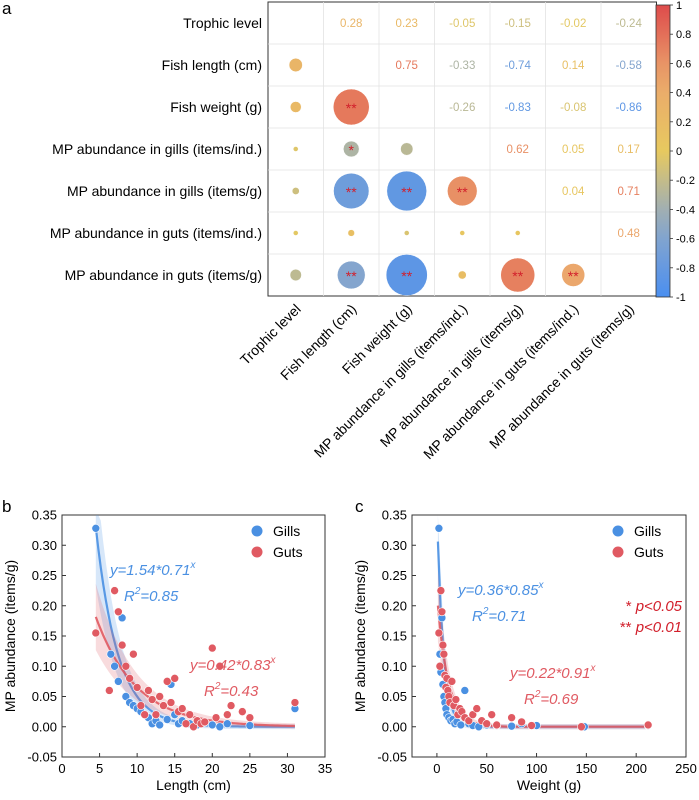  I want to click on y-tick-label: 0.25, so click(44, 575).